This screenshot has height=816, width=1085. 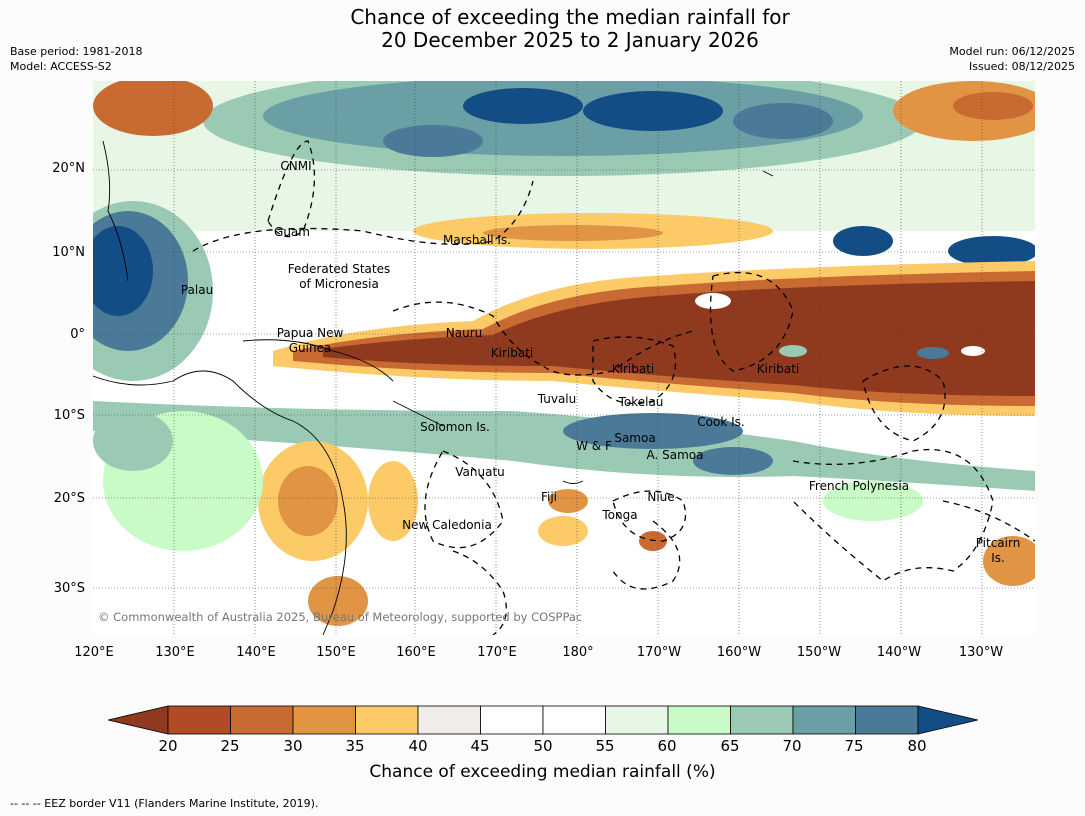 What do you see at coordinates (292, 232) in the screenshot?
I see `region-label-guam: Guam` at bounding box center [292, 232].